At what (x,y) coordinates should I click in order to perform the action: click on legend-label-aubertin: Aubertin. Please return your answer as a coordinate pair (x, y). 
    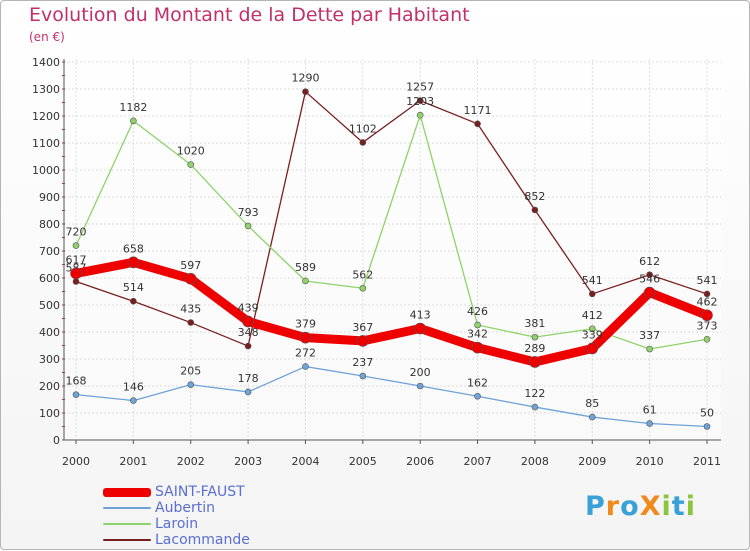
    Looking at the image, I should click on (185, 508).